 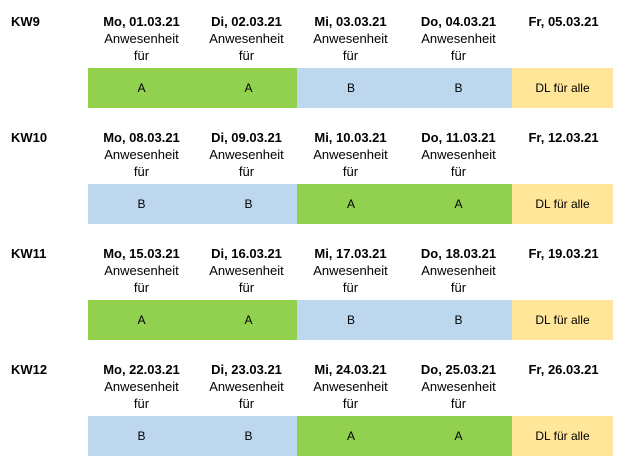 I want to click on day-date: Fr, 05.03.21, so click(x=563, y=21).